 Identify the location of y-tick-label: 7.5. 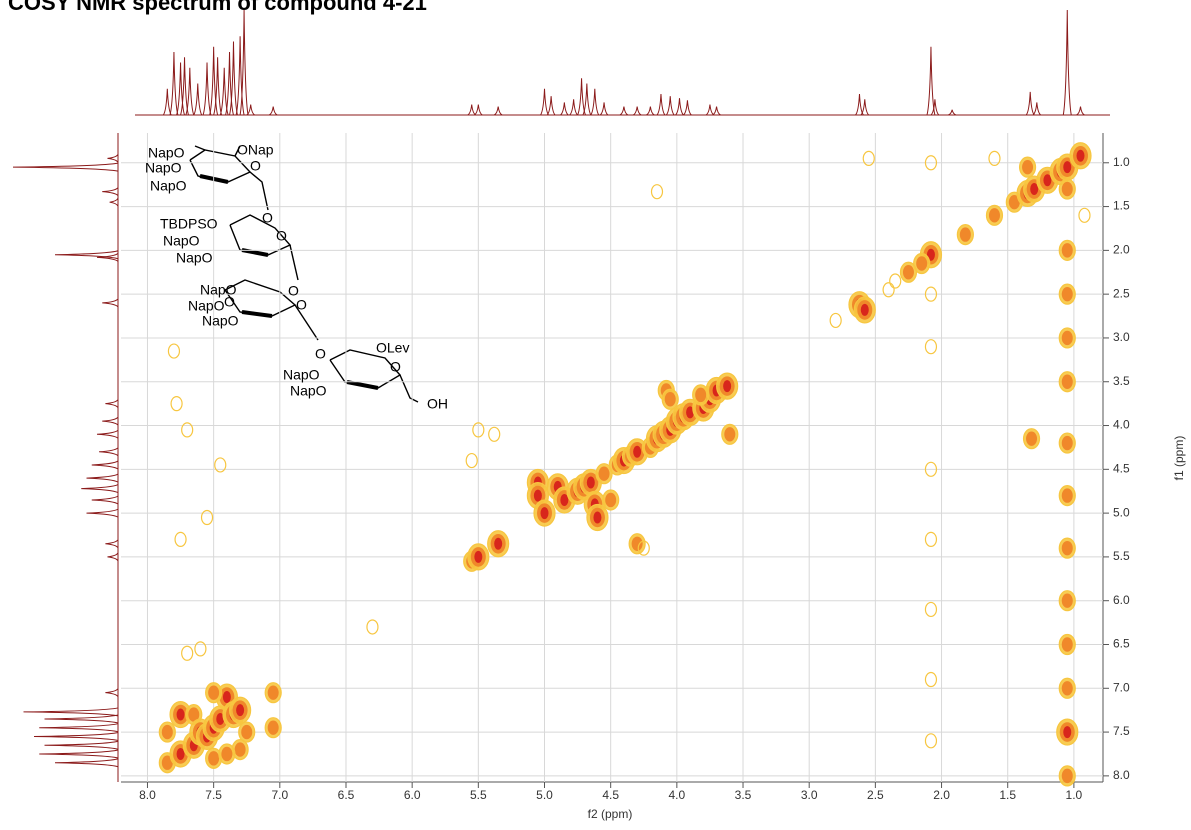
(1121, 731).